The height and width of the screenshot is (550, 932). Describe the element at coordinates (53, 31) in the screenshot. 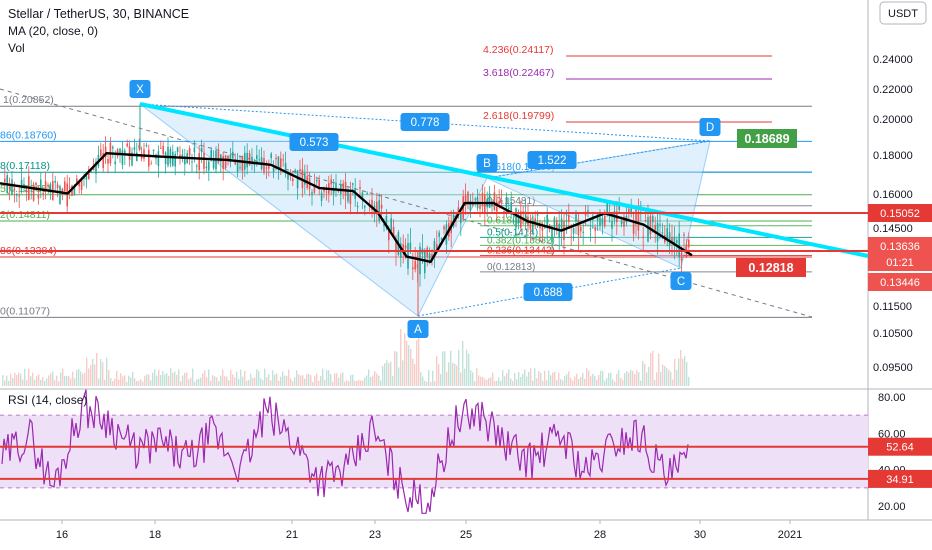

I see `ma-indicator-label: MA (20, close, 0)` at that location.